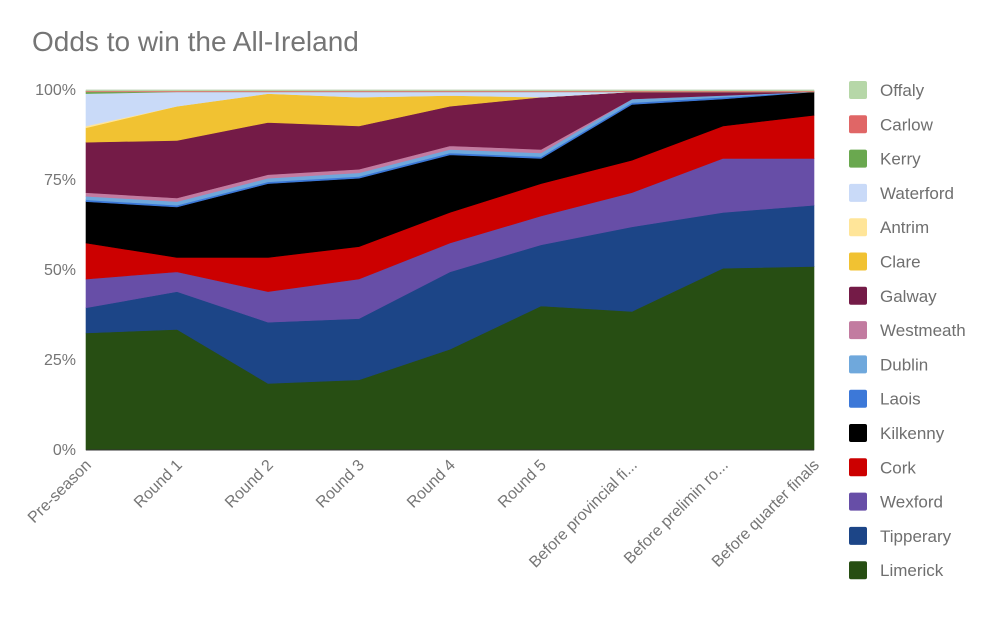  Describe the element at coordinates (195, 41) in the screenshot. I see `chart-title: Odds to win the All-Ireland` at that location.